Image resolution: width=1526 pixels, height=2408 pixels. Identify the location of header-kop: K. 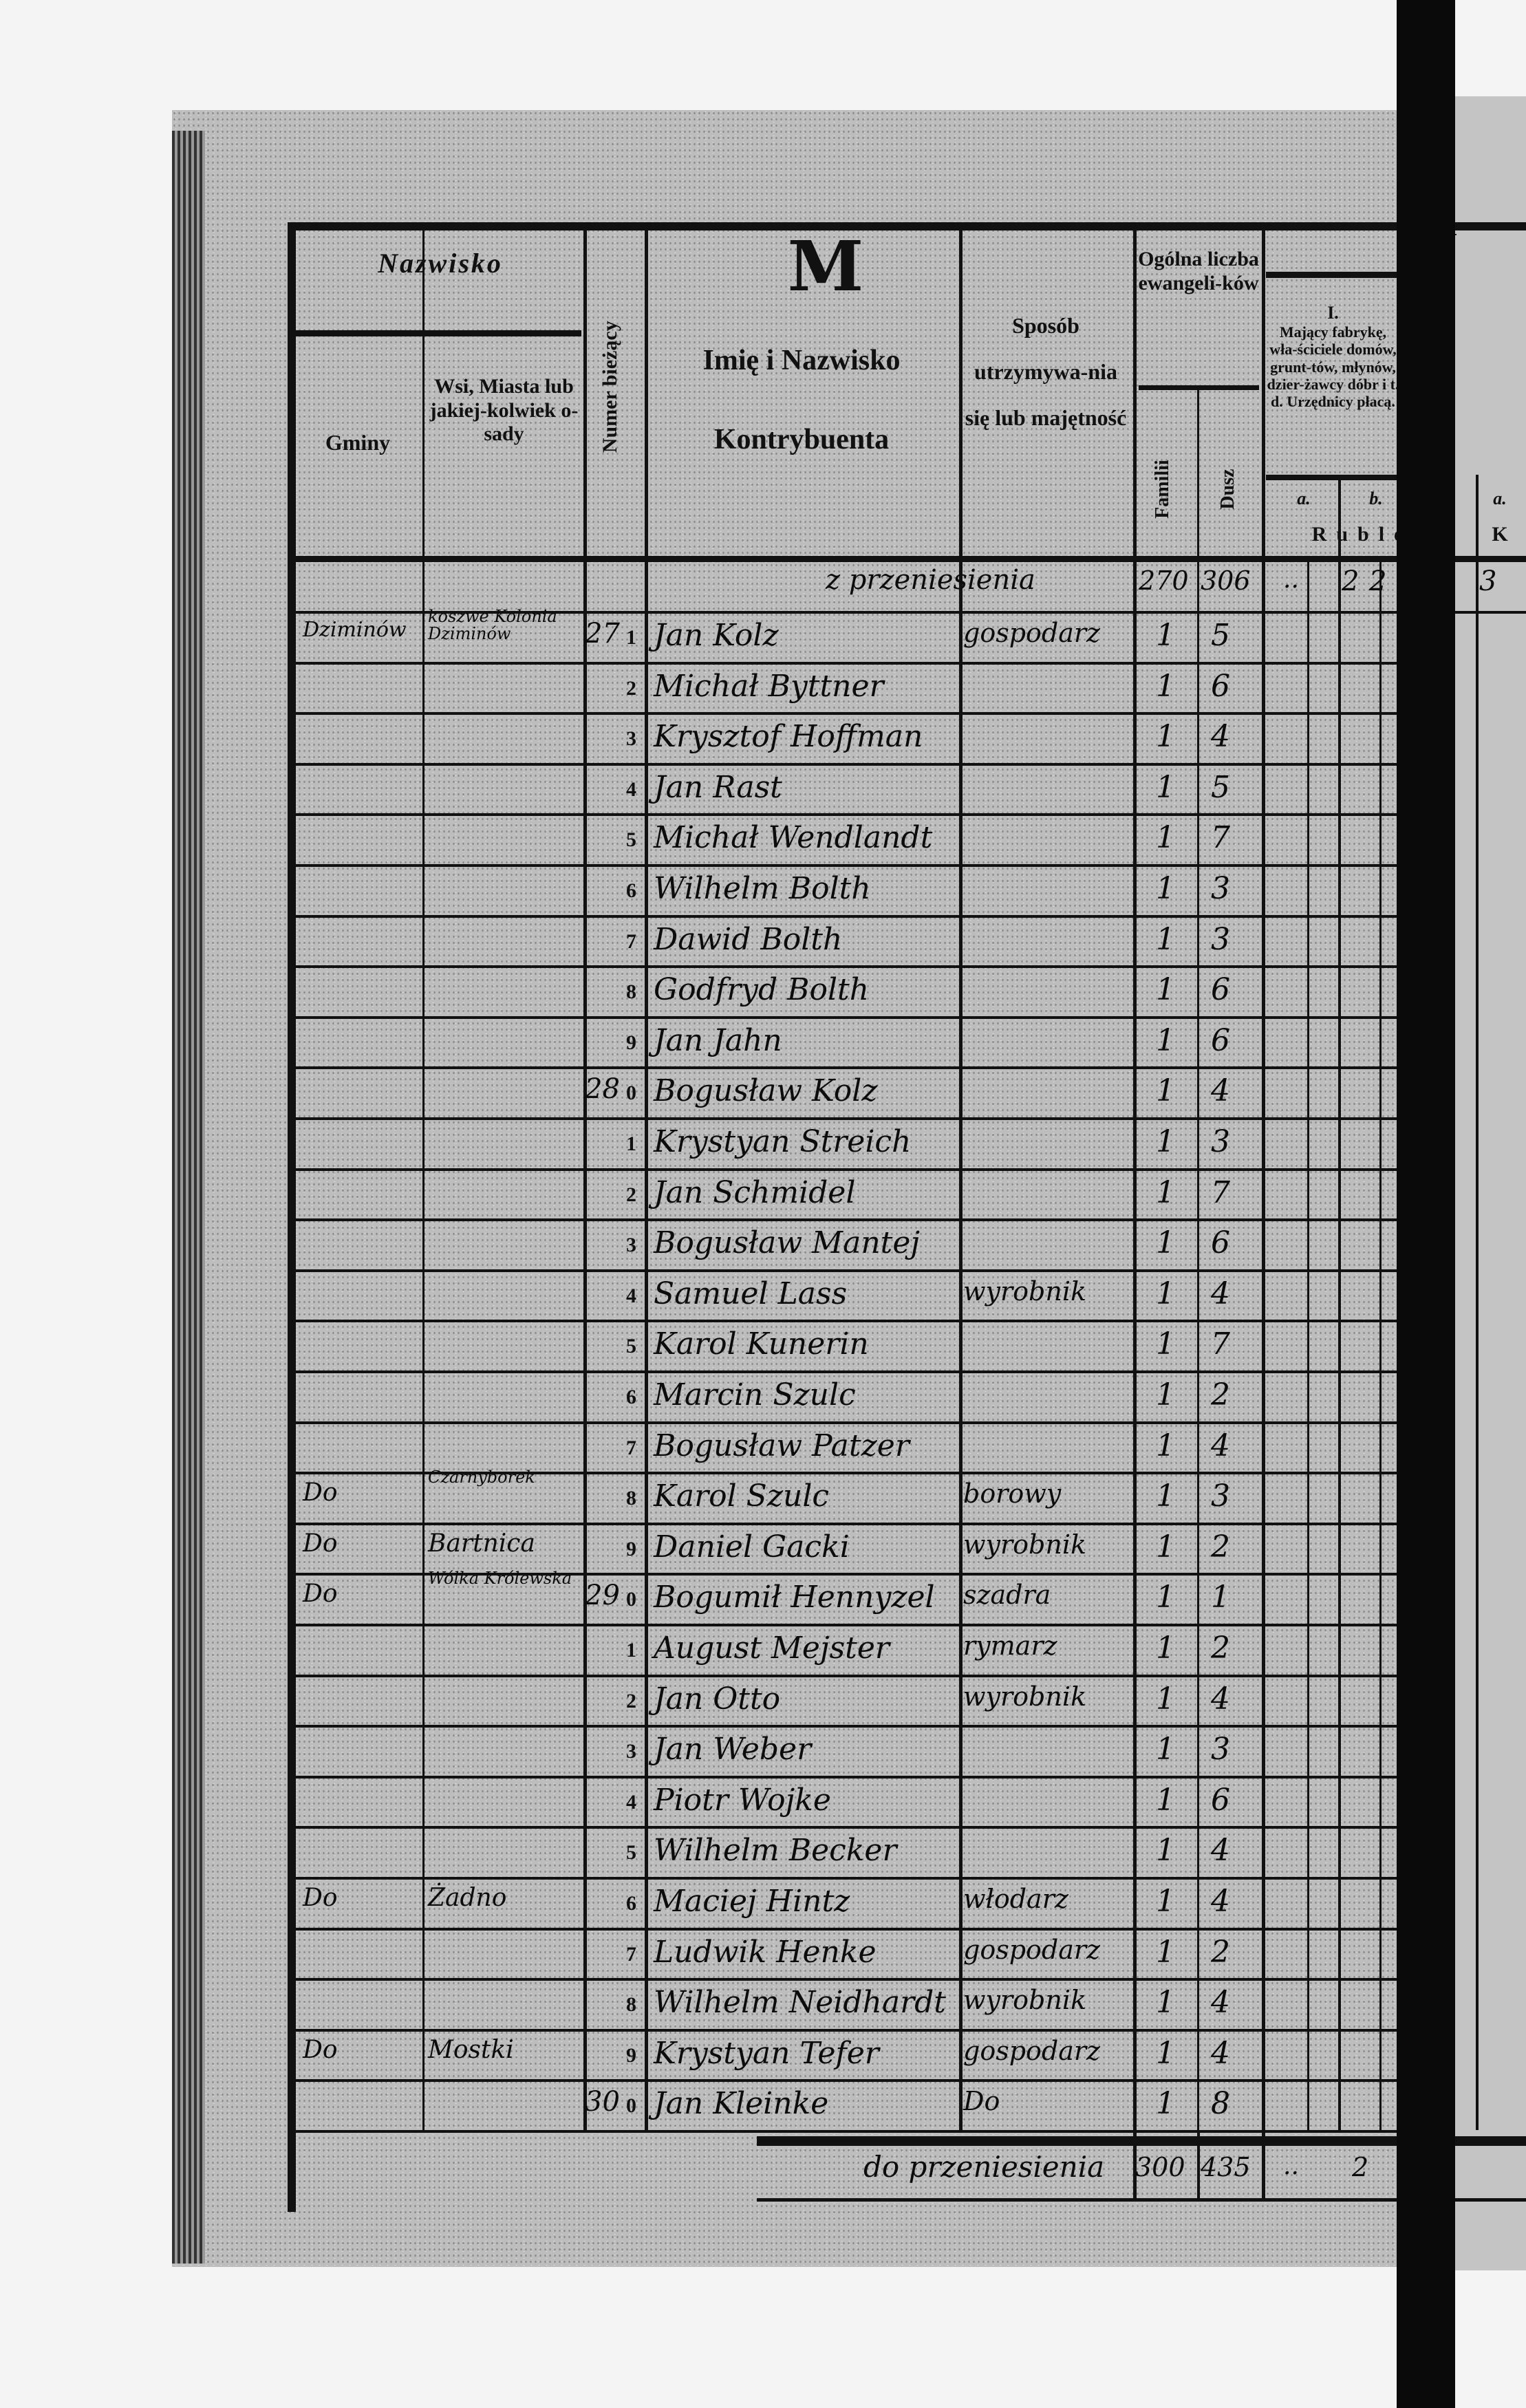
(1500, 534).